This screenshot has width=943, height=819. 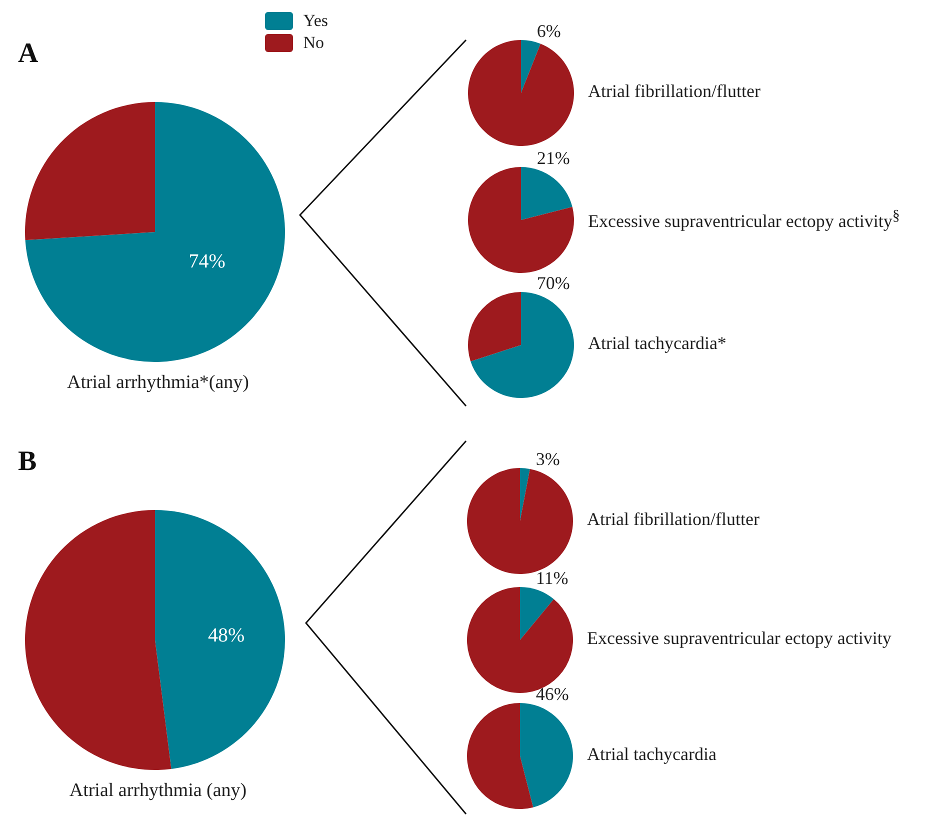 I want to click on text: Atrial arrhythmia (any), so click(x=158, y=791).